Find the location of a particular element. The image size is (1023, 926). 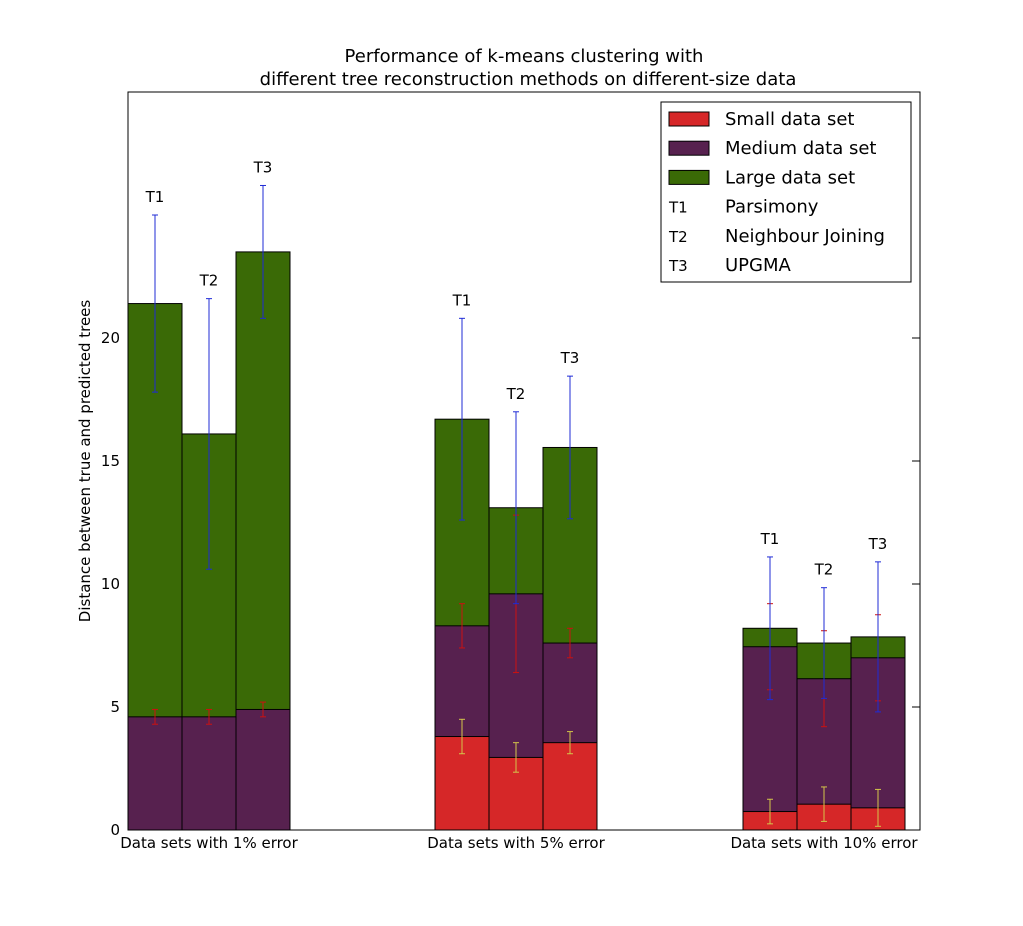

legend-label: Parsimony is located at coordinates (772, 207).